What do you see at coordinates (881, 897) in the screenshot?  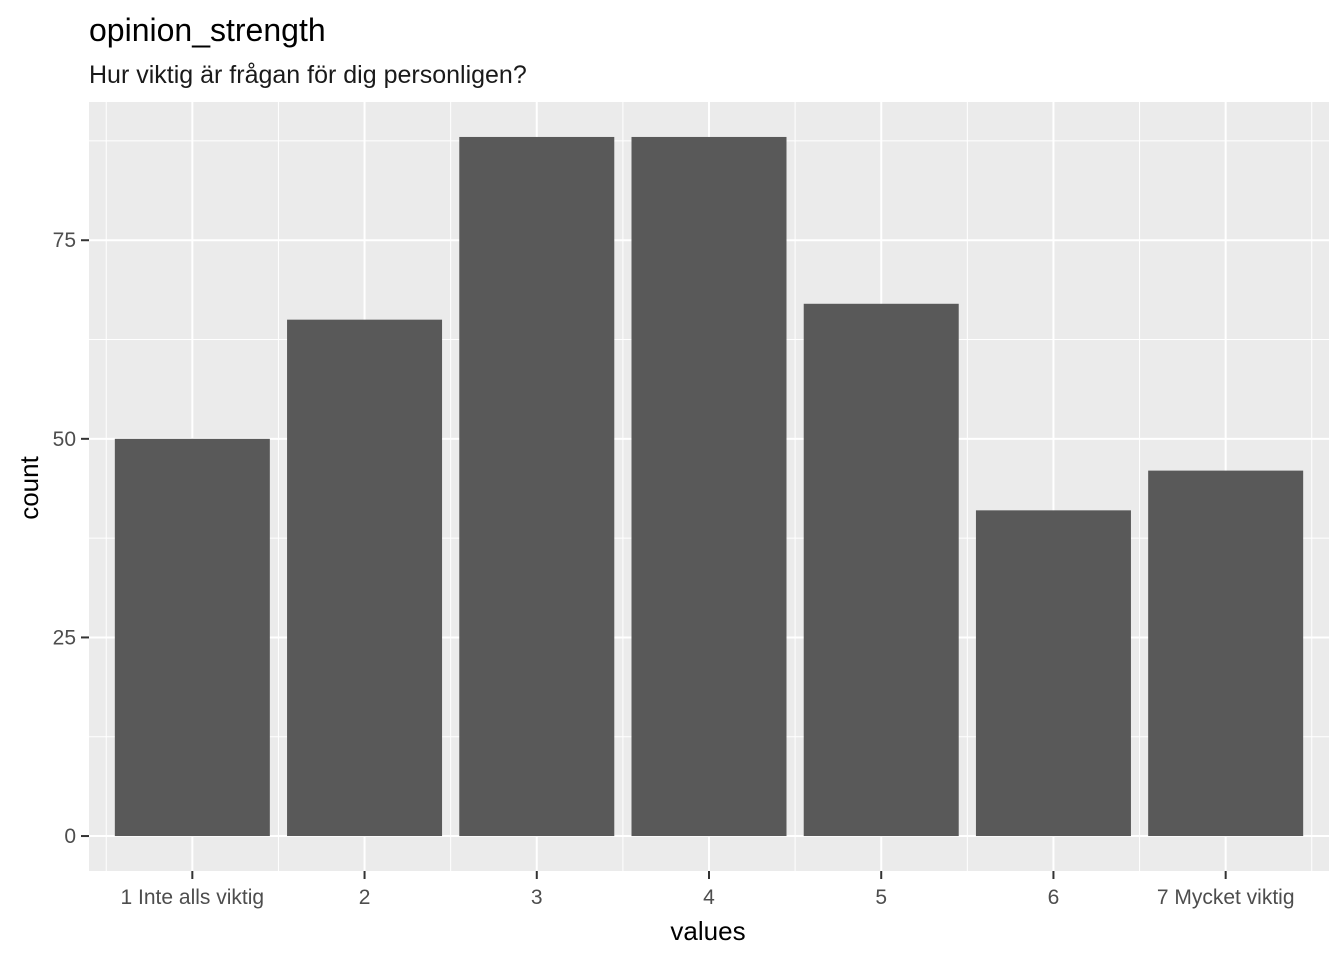 I see `x-tick-label: 5` at bounding box center [881, 897].